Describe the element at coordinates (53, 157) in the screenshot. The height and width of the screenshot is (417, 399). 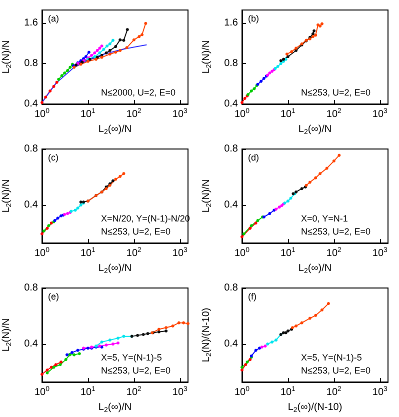
I see `annotation: (c)` at that location.